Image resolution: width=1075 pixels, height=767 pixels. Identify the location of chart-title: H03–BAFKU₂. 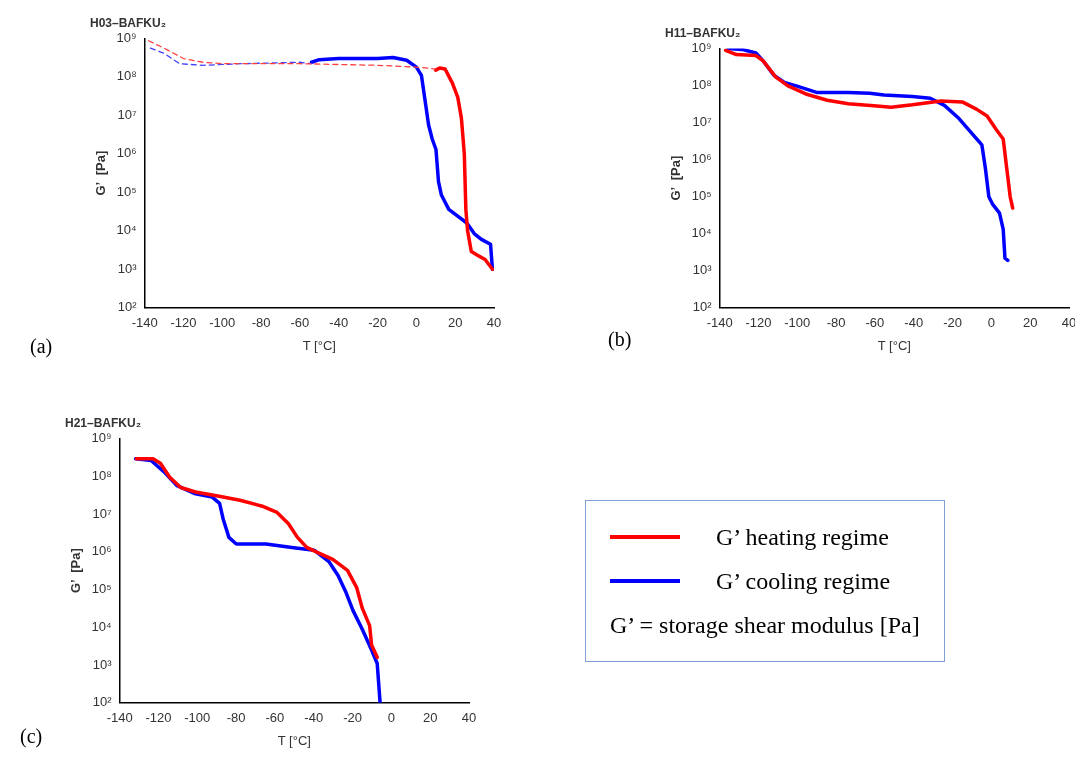
(128, 22).